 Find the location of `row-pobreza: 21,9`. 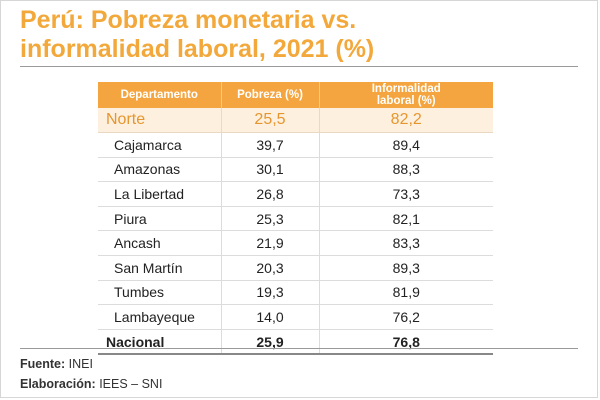

row-pobreza: 21,9 is located at coordinates (270, 243).